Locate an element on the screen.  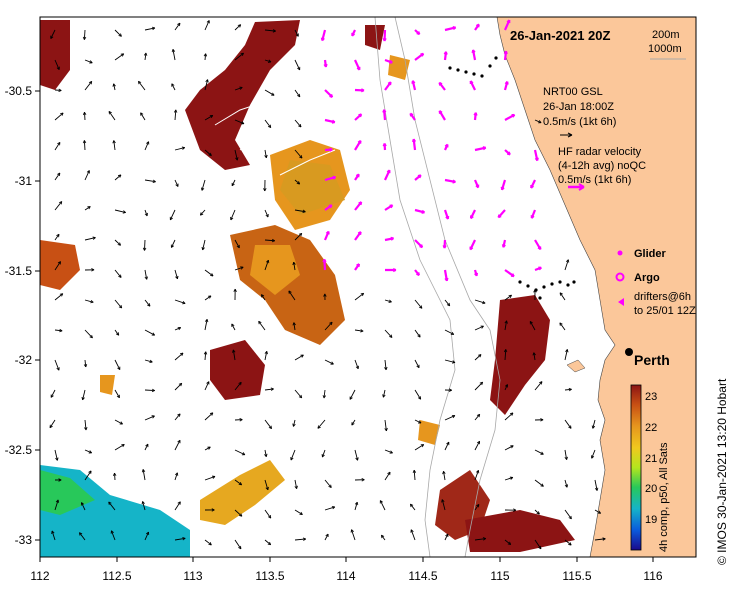
y-tick-label: -31 is located at coordinates (24, 181).